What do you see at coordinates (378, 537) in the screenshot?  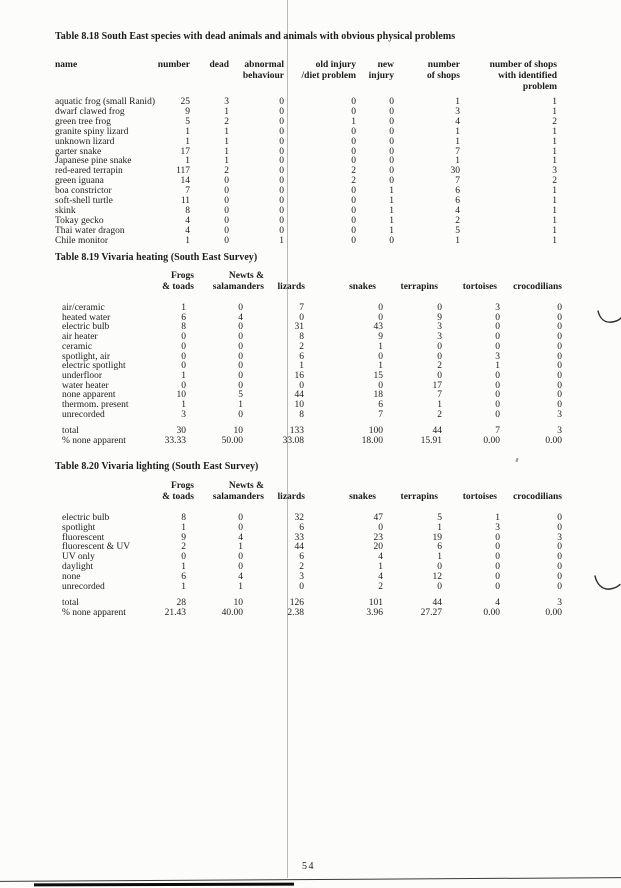 I see `table-2-row-2-value-4: 23` at bounding box center [378, 537].